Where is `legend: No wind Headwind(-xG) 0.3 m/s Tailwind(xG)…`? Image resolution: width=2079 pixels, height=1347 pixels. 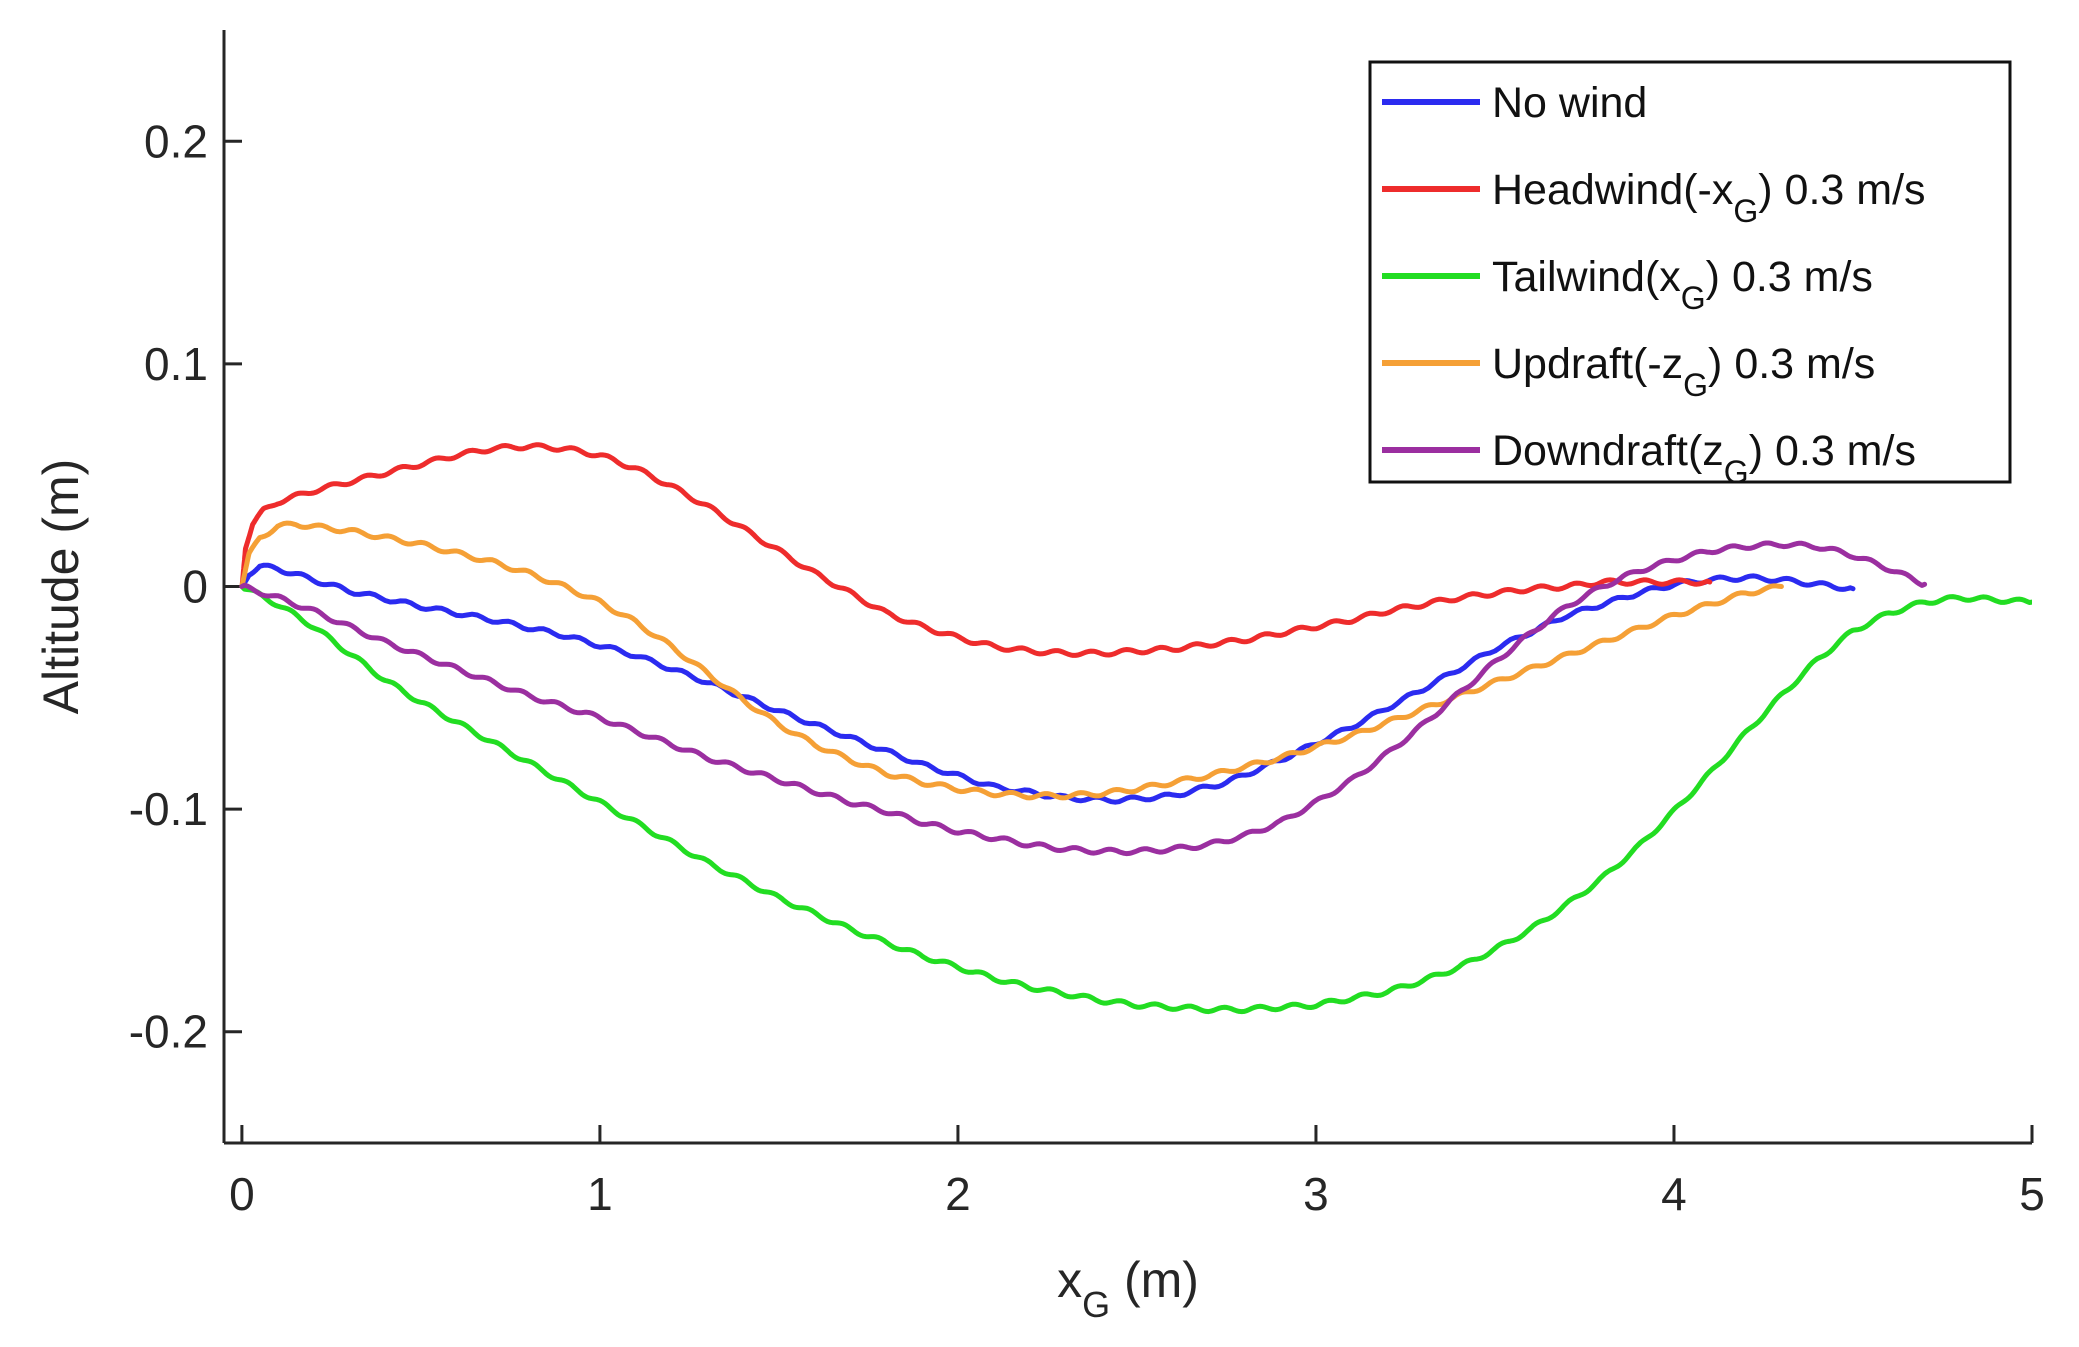
legend: No wind Headwind(-xG) 0.3 m/s Tailwind(xG)… is located at coordinates (1690, 275).